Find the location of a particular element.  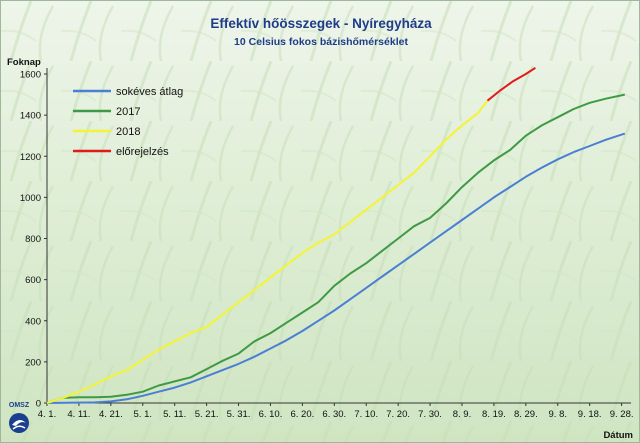

x-tick-label: 4. 1. is located at coordinates (47, 414).